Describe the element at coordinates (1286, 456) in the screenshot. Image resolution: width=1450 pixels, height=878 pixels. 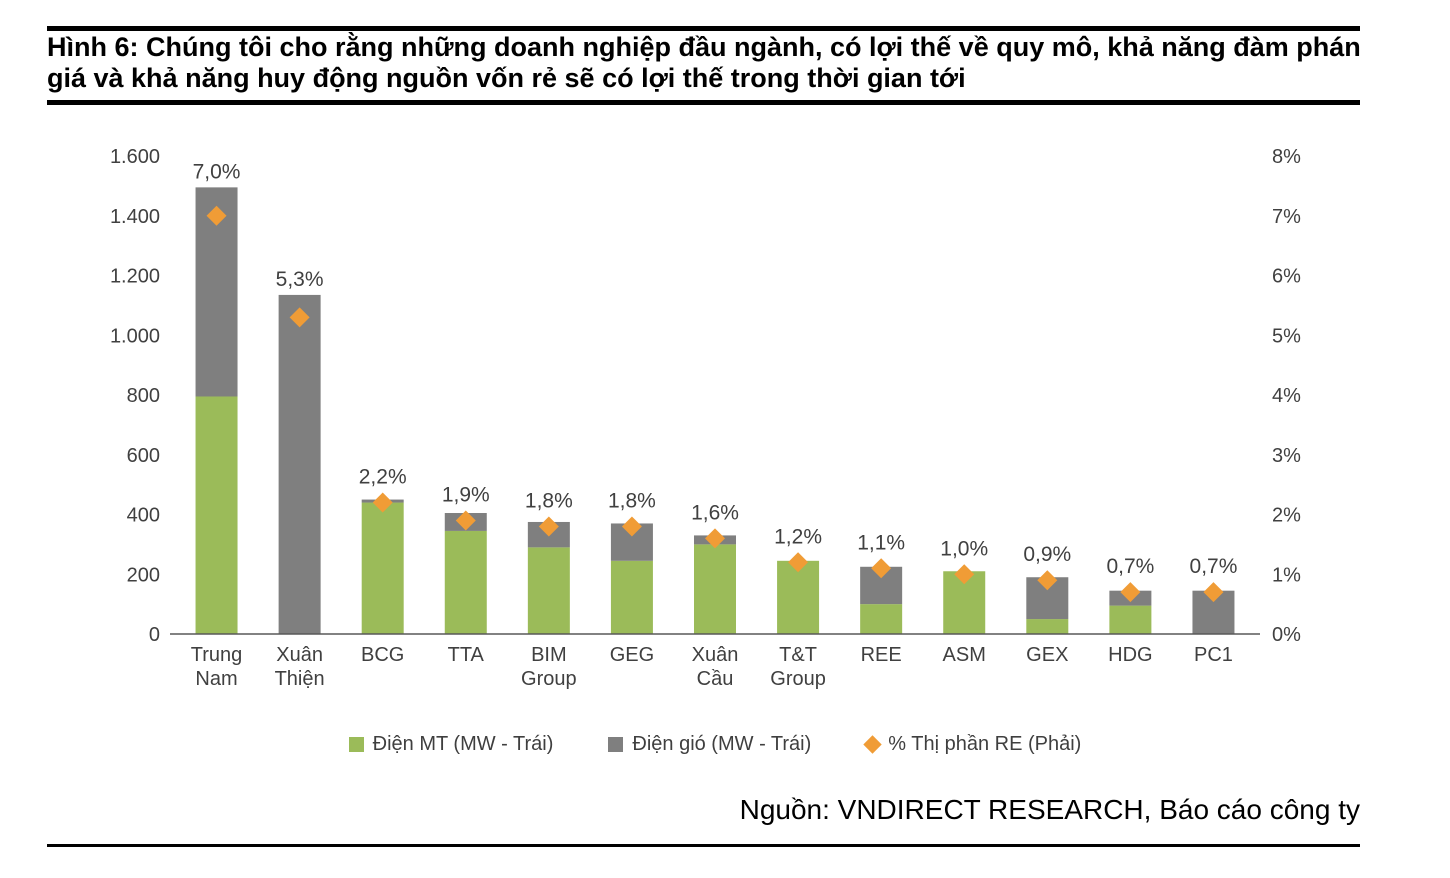
I see `right-axis-tick: 3%` at that location.